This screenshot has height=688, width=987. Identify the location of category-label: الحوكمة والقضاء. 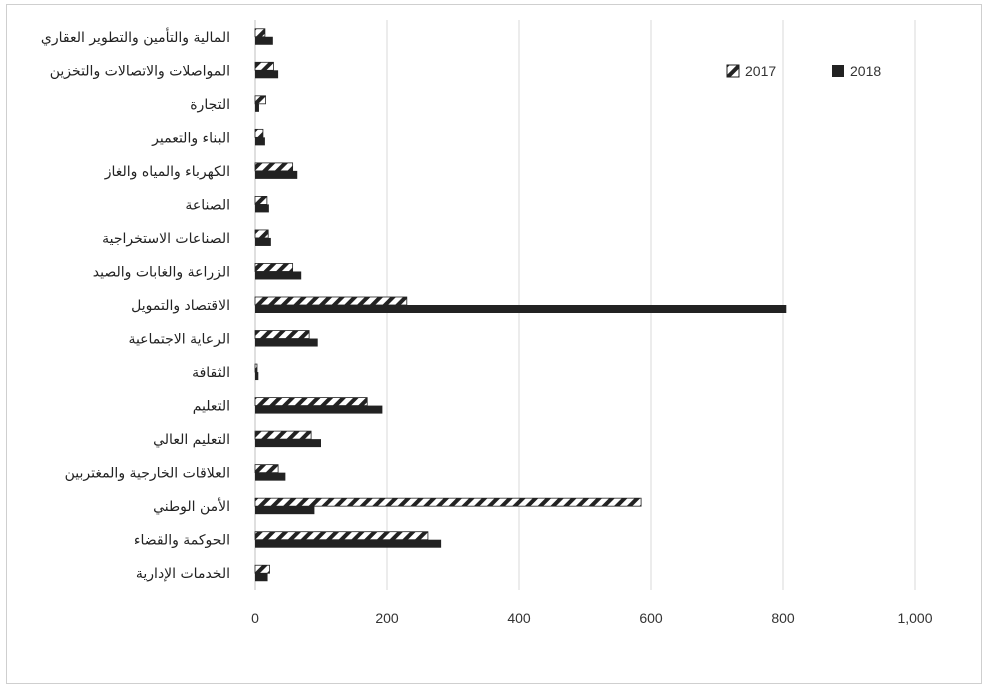
(182, 541).